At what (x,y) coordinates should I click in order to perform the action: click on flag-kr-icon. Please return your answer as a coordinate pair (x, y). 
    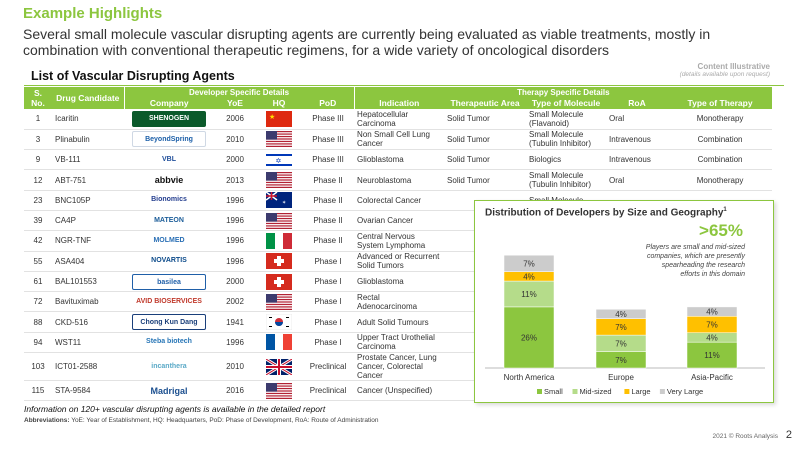
    Looking at the image, I should click on (279, 322).